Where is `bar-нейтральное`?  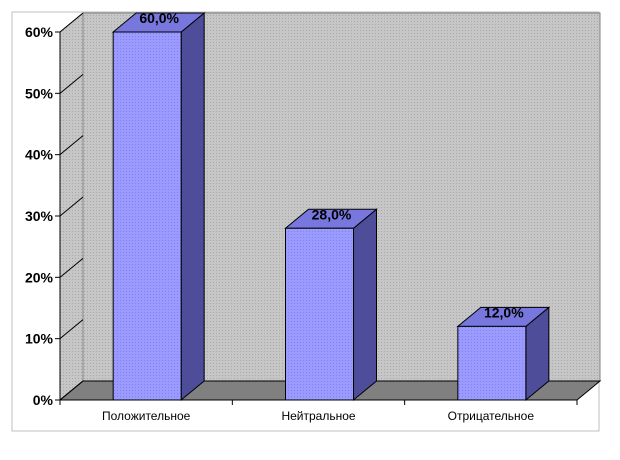 bar-нейтральное is located at coordinates (331, 305).